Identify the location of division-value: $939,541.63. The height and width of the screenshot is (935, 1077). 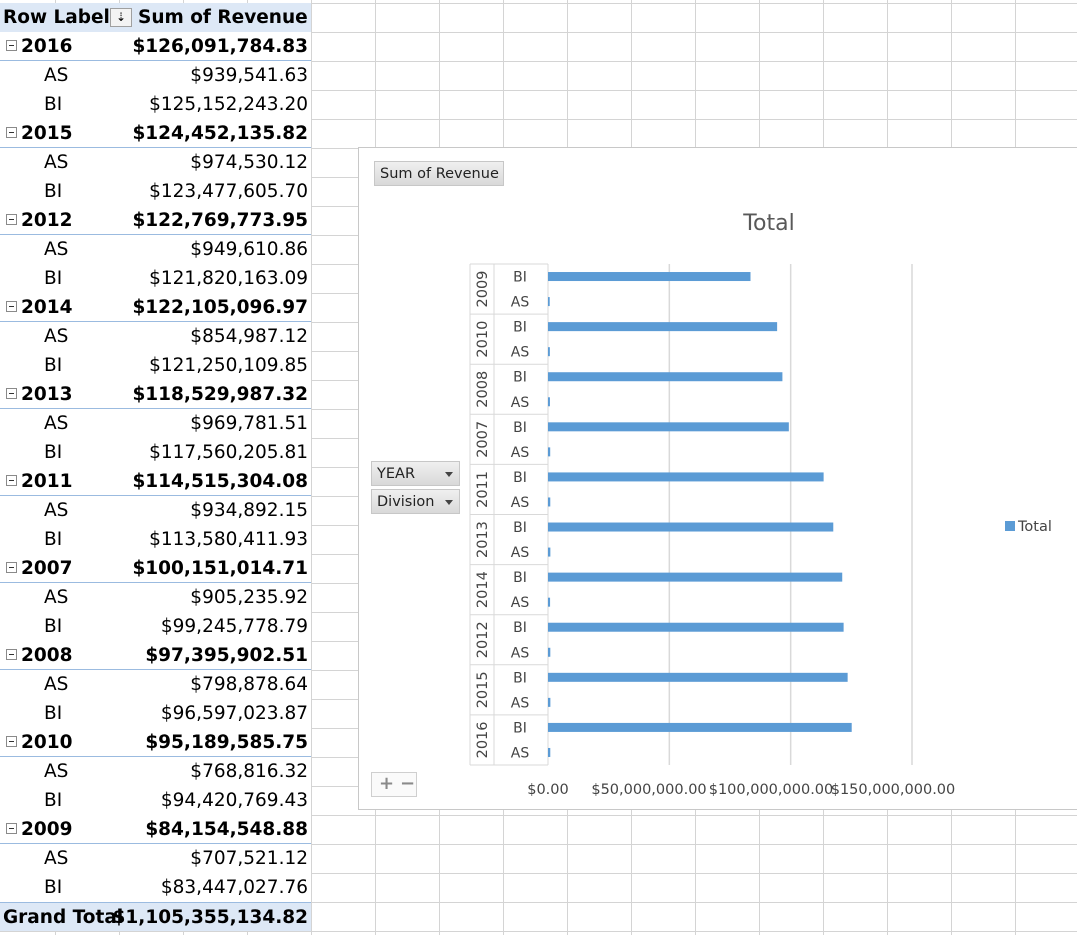
(249, 75).